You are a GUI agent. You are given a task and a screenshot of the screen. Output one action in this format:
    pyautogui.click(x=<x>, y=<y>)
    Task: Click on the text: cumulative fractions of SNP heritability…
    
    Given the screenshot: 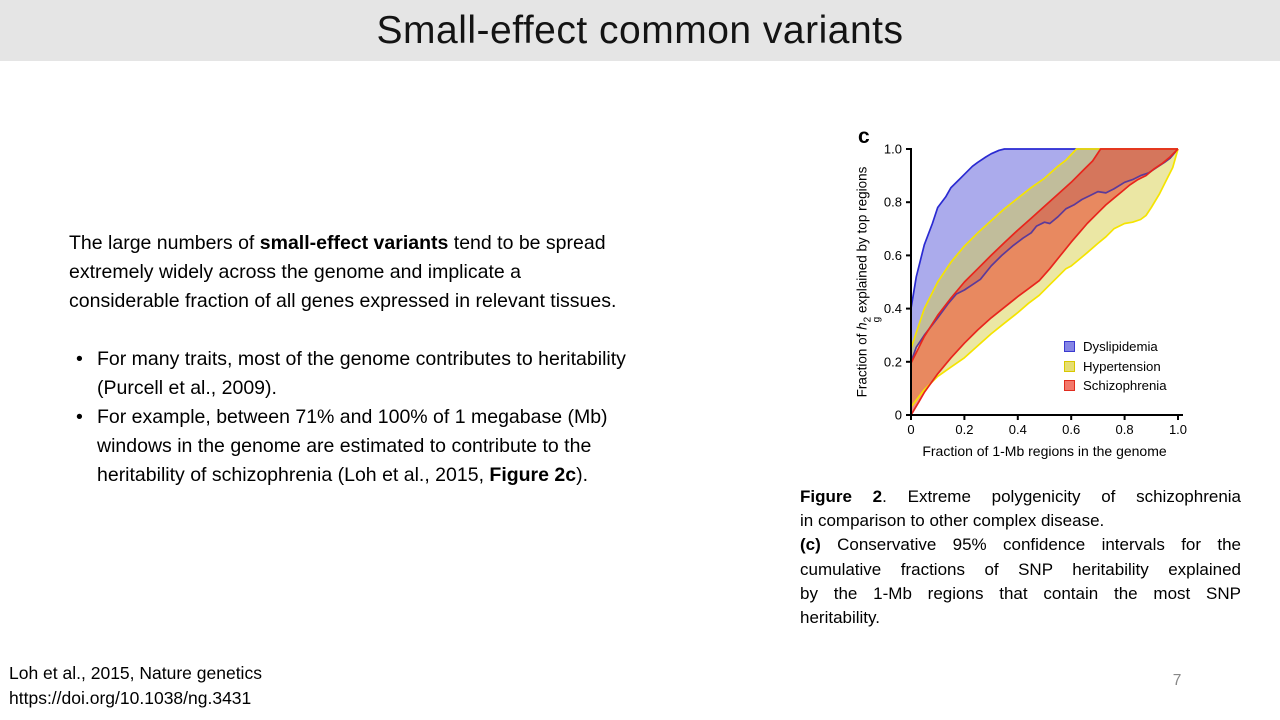 What is the action you would take?
    pyautogui.click(x=1020, y=569)
    